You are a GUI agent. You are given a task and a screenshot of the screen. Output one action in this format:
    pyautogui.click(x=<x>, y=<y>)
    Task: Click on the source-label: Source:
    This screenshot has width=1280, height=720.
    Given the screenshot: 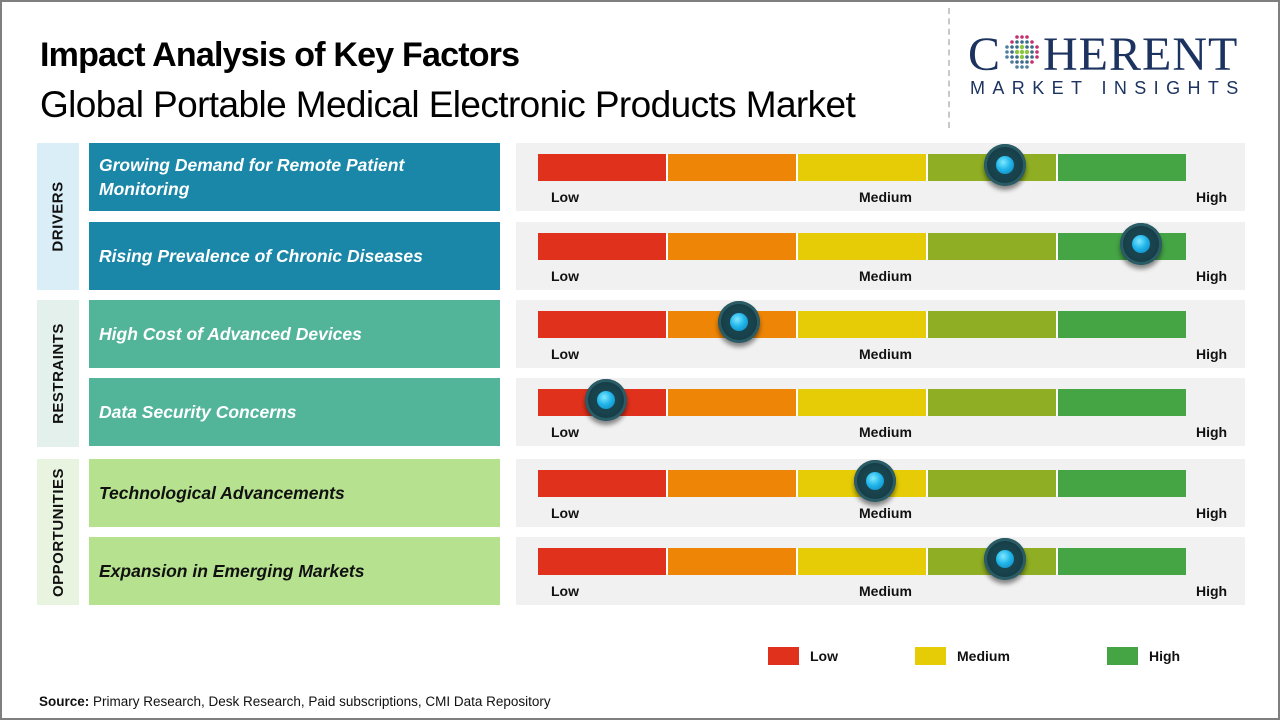 What is the action you would take?
    pyautogui.click(x=64, y=701)
    